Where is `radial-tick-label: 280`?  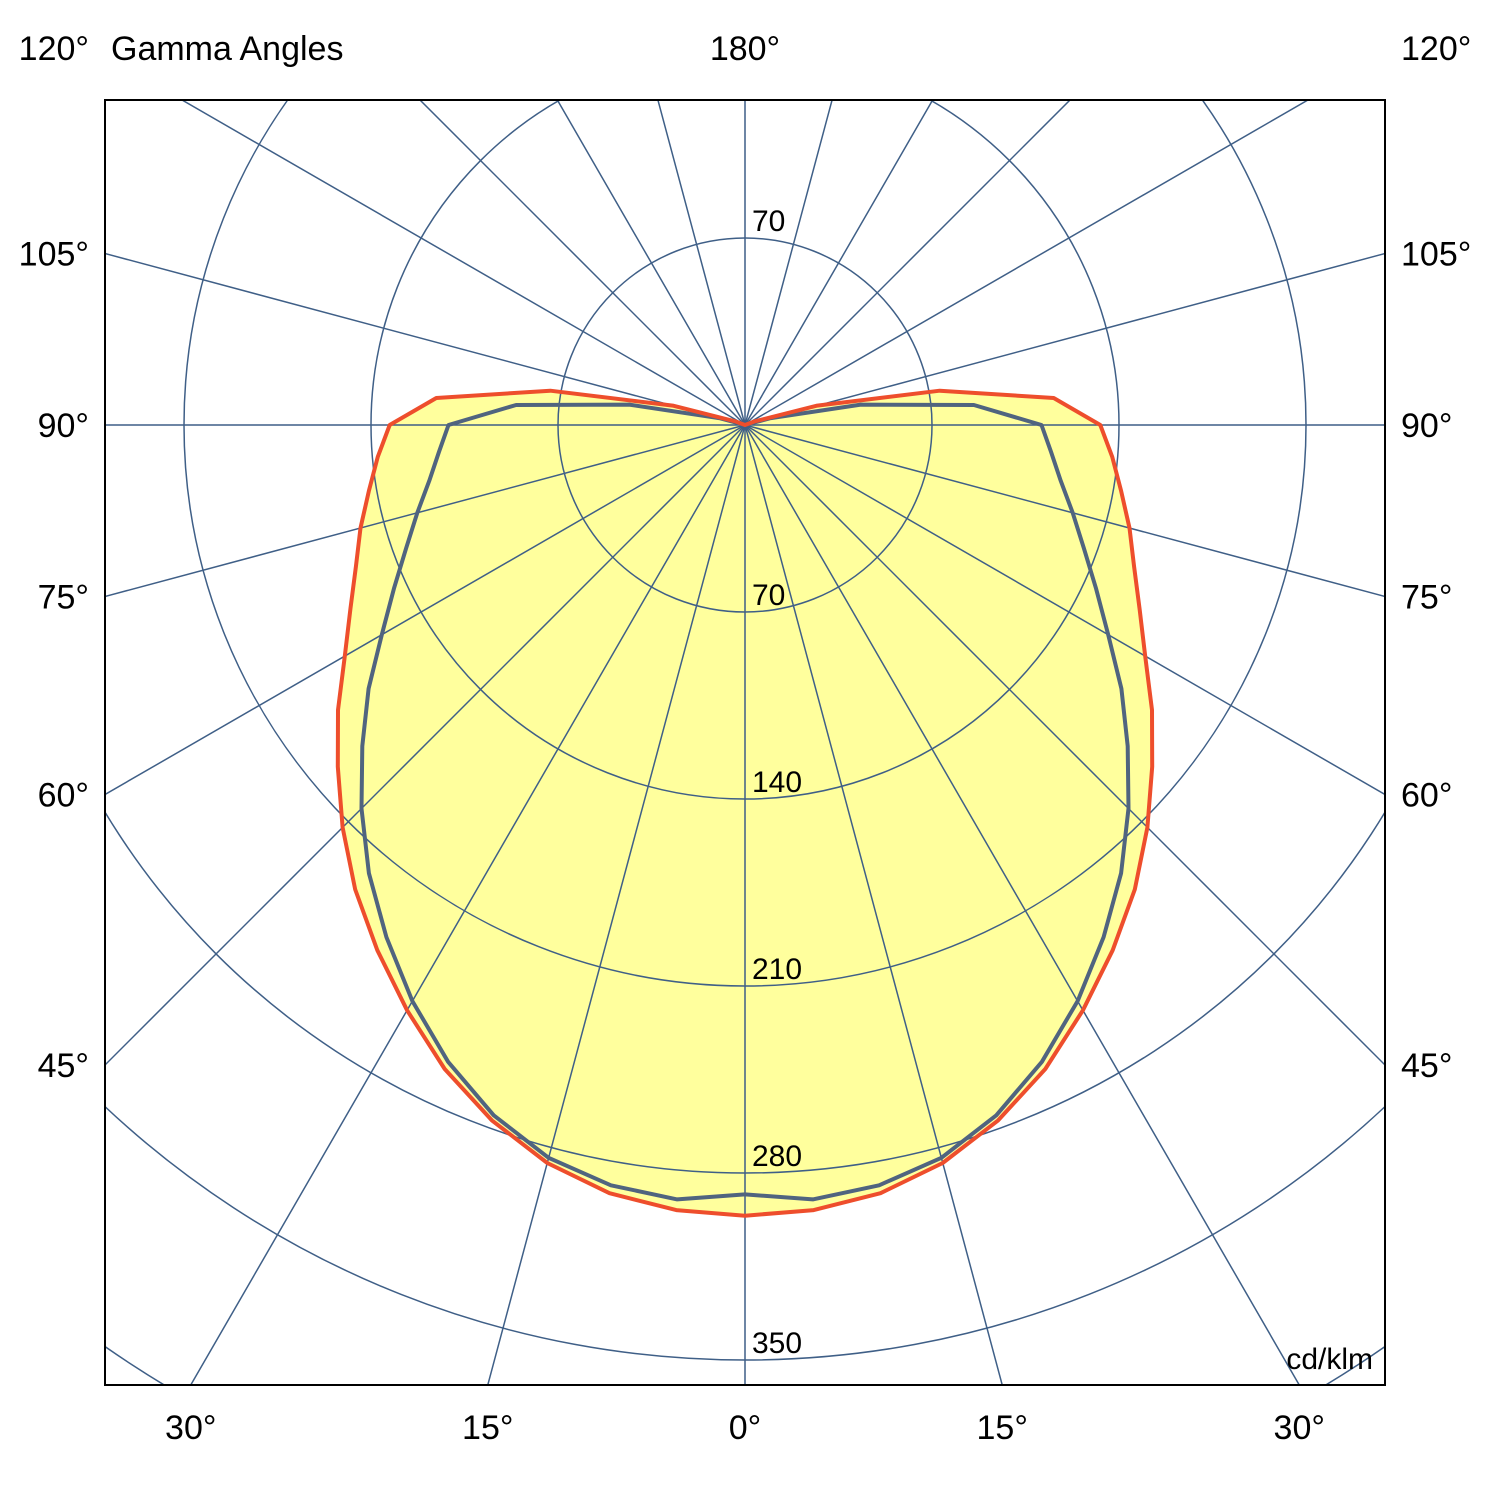
radial-tick-label: 280 is located at coordinates (777, 1156).